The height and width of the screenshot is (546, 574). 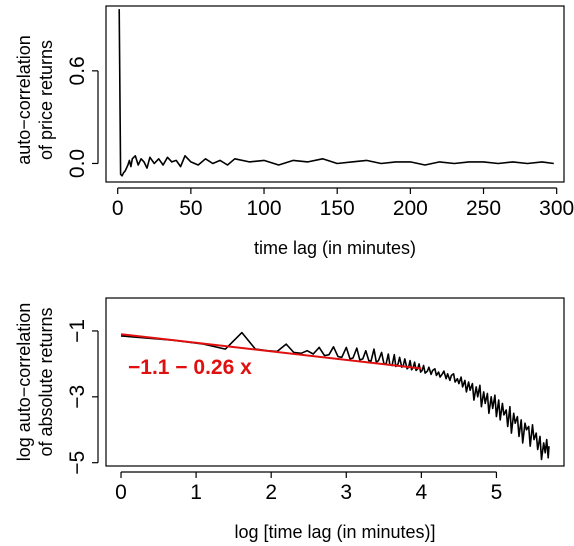 What do you see at coordinates (346, 492) in the screenshot?
I see `x-tick-label: 3` at bounding box center [346, 492].